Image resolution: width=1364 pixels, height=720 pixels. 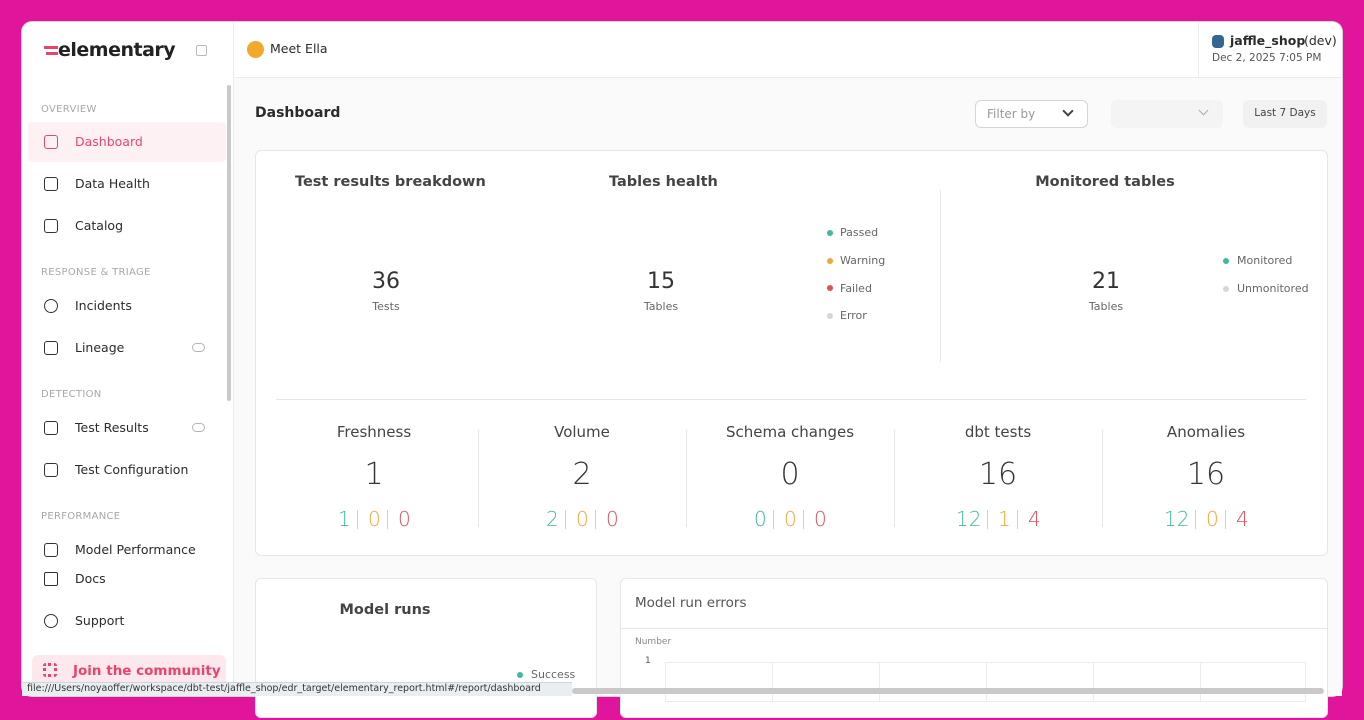 I want to click on nav-active-bg, so click(x=127, y=142).